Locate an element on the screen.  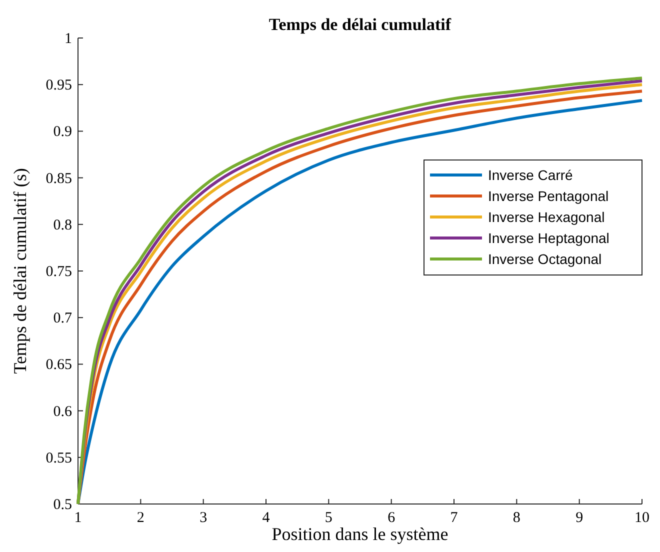
x-tick-label: 10 is located at coordinates (642, 518).